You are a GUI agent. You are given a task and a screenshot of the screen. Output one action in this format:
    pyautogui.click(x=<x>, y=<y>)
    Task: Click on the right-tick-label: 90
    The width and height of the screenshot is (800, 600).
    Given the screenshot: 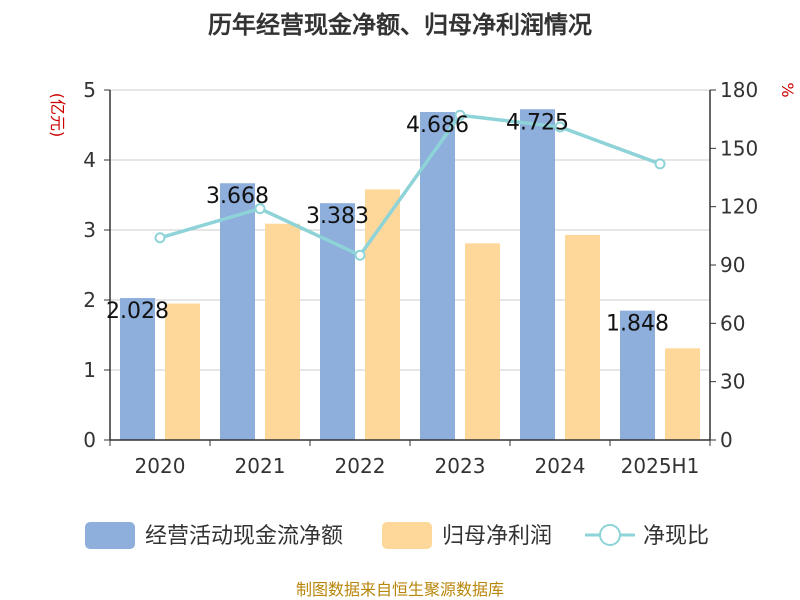 What is the action you would take?
    pyautogui.click(x=732, y=265)
    